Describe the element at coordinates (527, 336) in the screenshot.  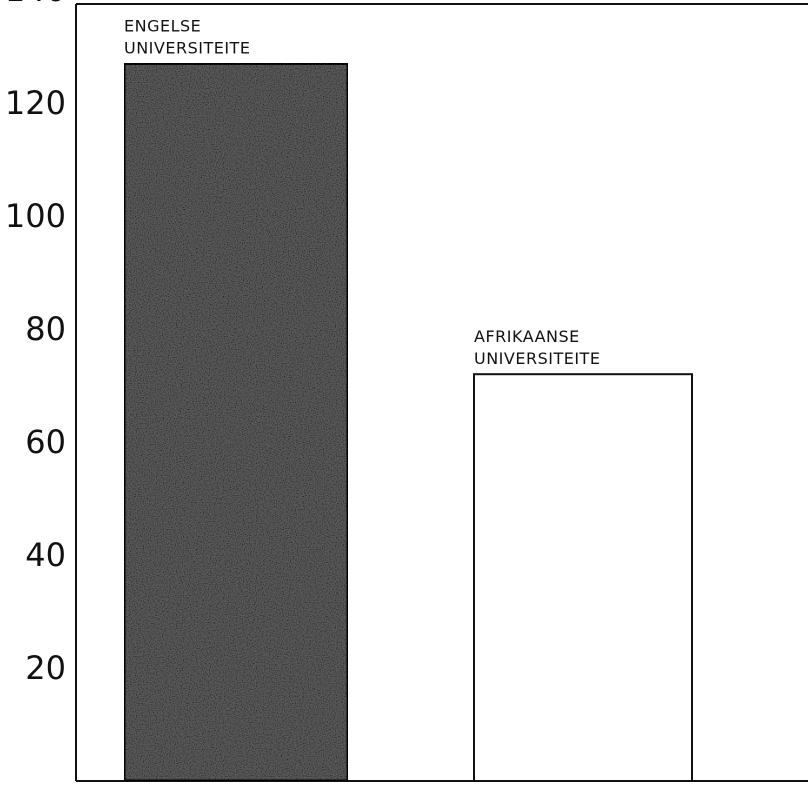
I see `bar-1-label-line-0: AFRIKAANSE` at that location.